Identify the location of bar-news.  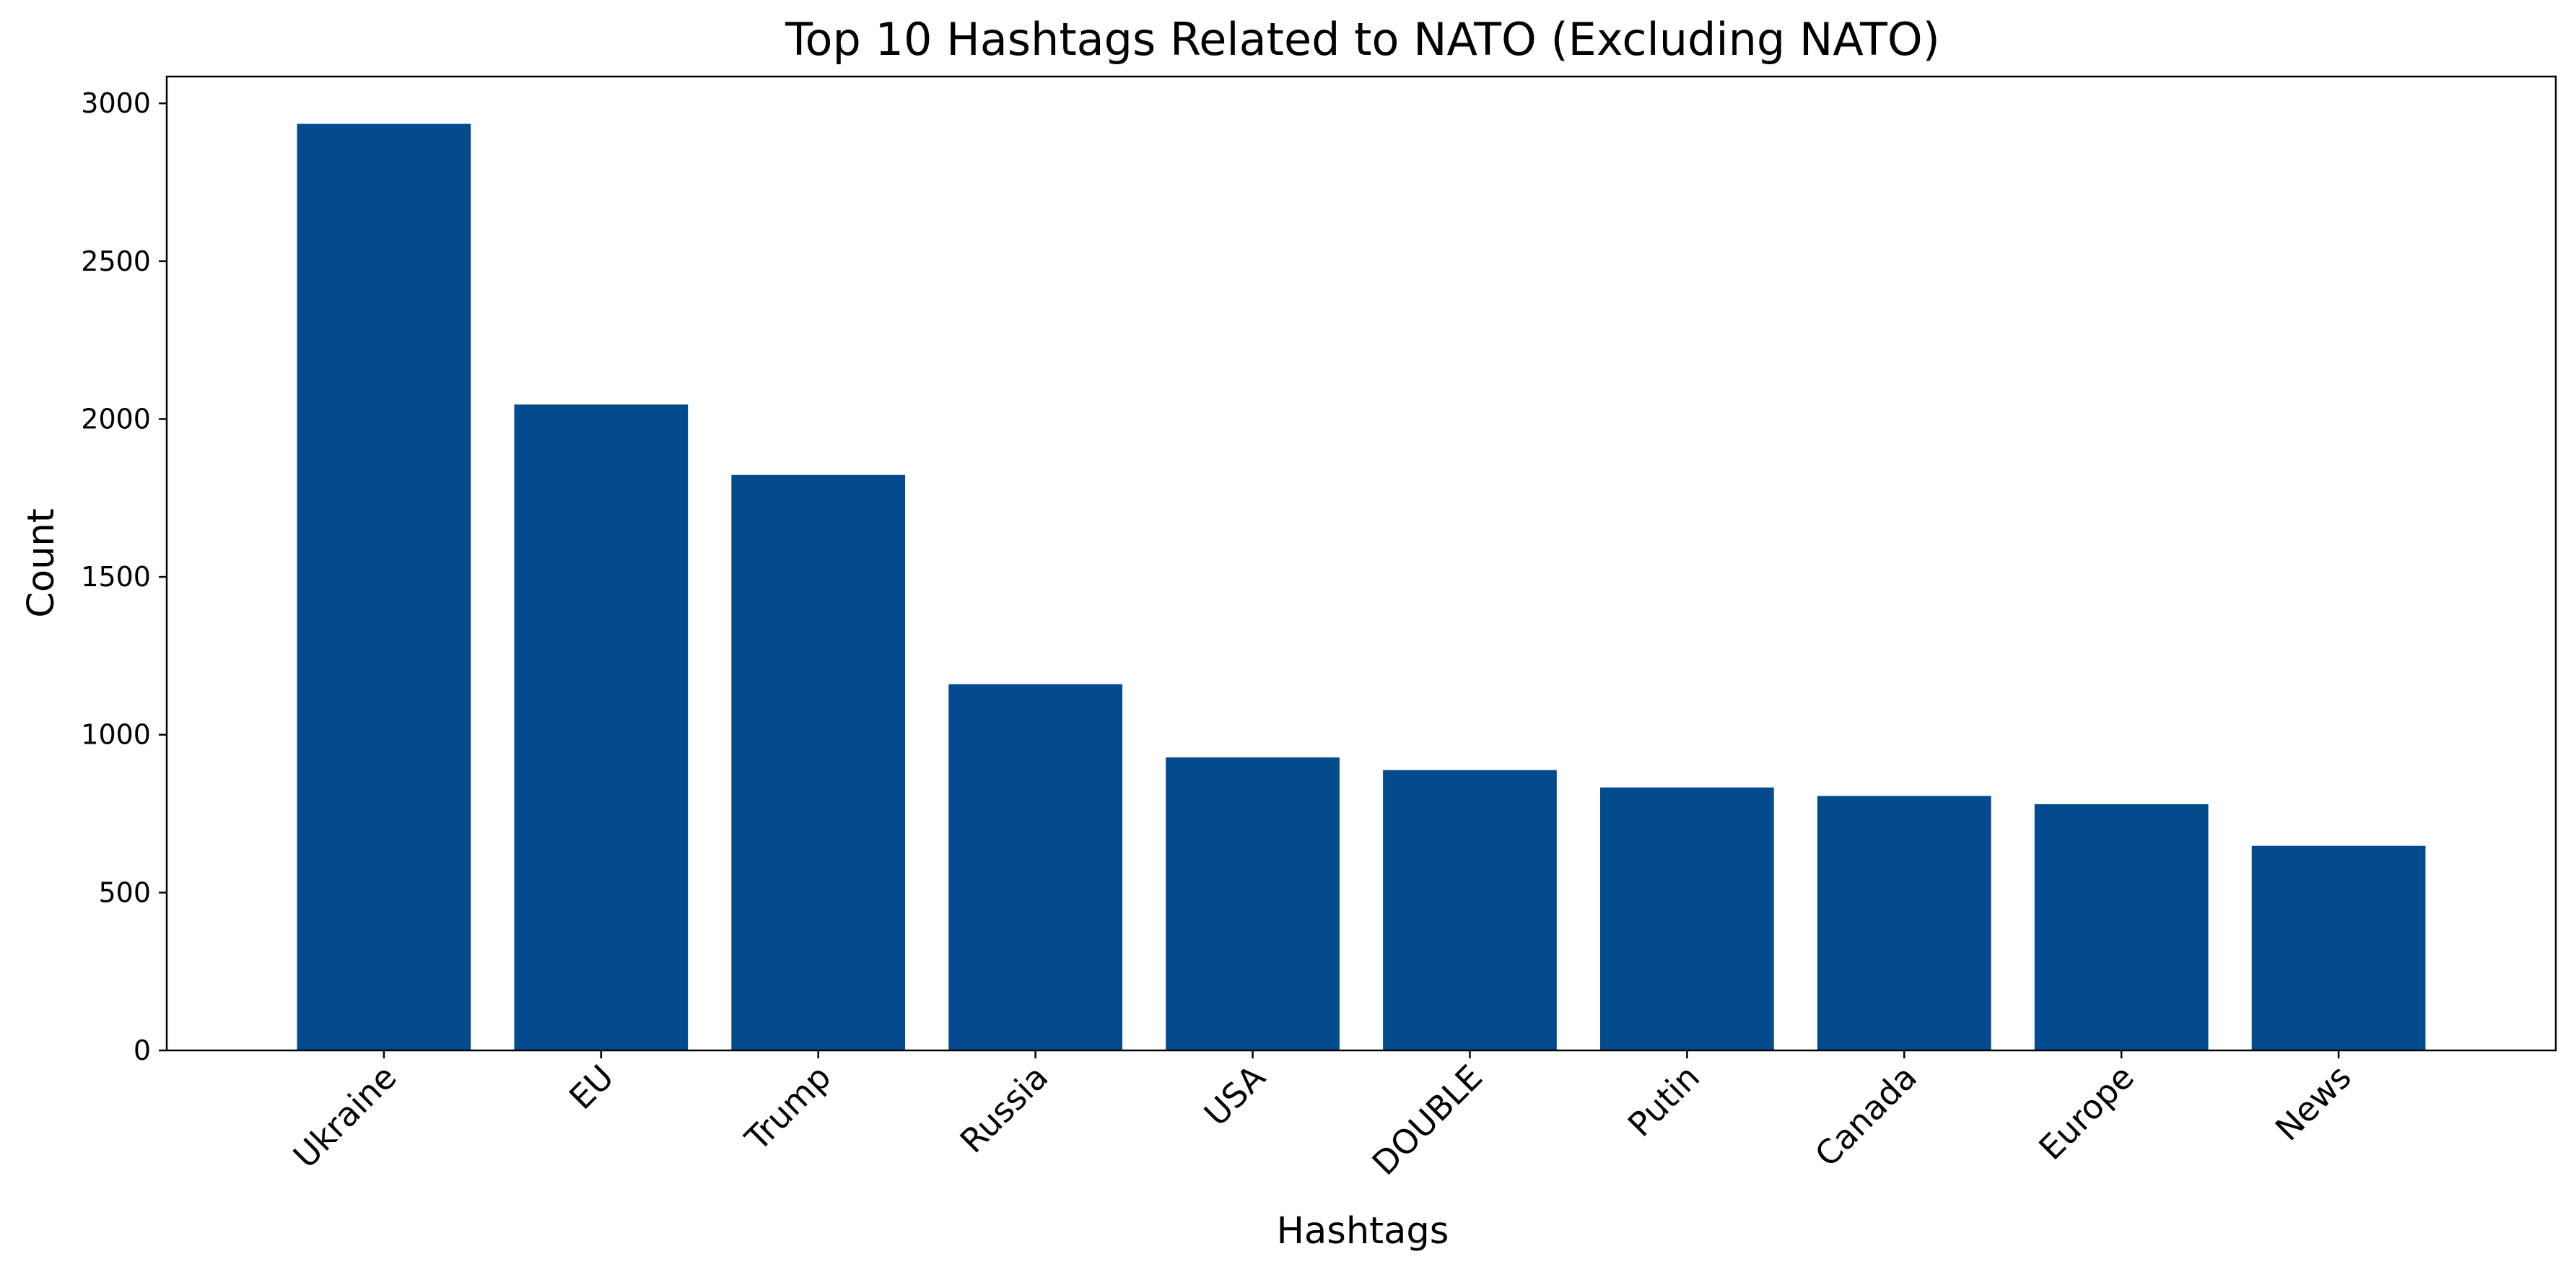
(2338, 947).